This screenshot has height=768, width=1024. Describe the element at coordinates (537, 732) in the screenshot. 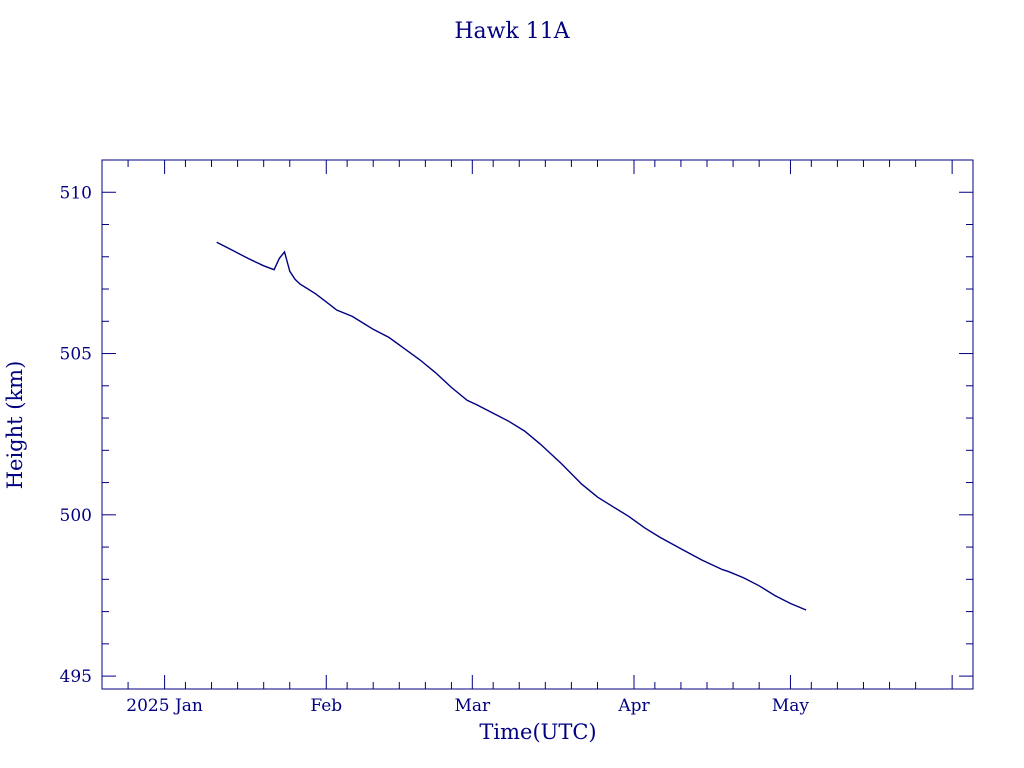

I see `x-axis-label: Time(UTC)` at that location.